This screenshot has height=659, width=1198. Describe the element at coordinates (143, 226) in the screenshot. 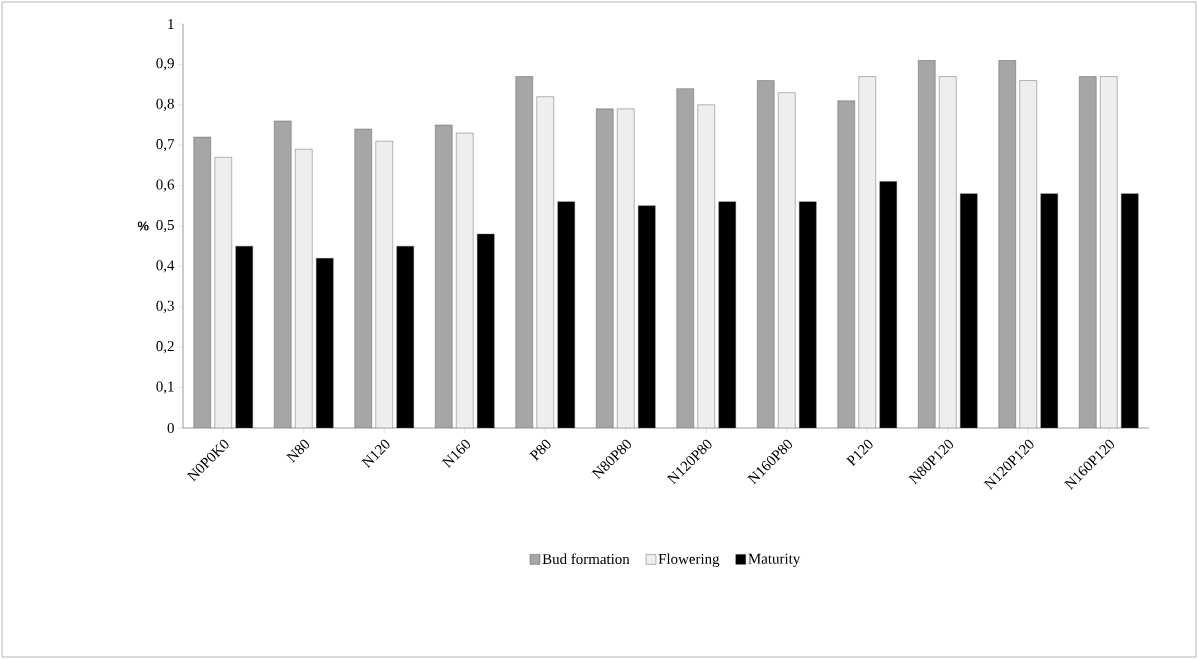

I see `y-axis-title: %` at that location.